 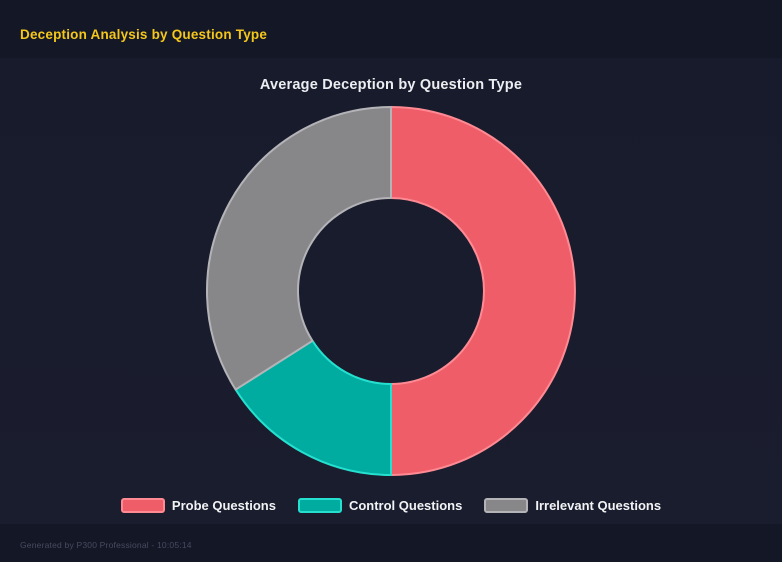 What do you see at coordinates (223, 505) in the screenshot?
I see `legend-label-probe-questions: Probe Questions` at bounding box center [223, 505].